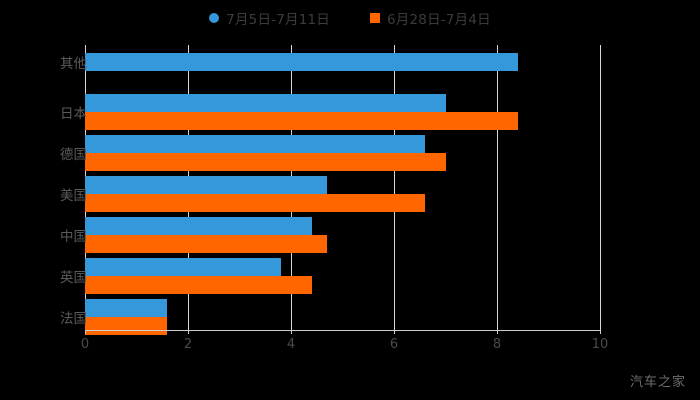 The image size is (700, 400). Describe the element at coordinates (73, 237) in the screenshot. I see `y-axis-category-label: 中国` at that location.